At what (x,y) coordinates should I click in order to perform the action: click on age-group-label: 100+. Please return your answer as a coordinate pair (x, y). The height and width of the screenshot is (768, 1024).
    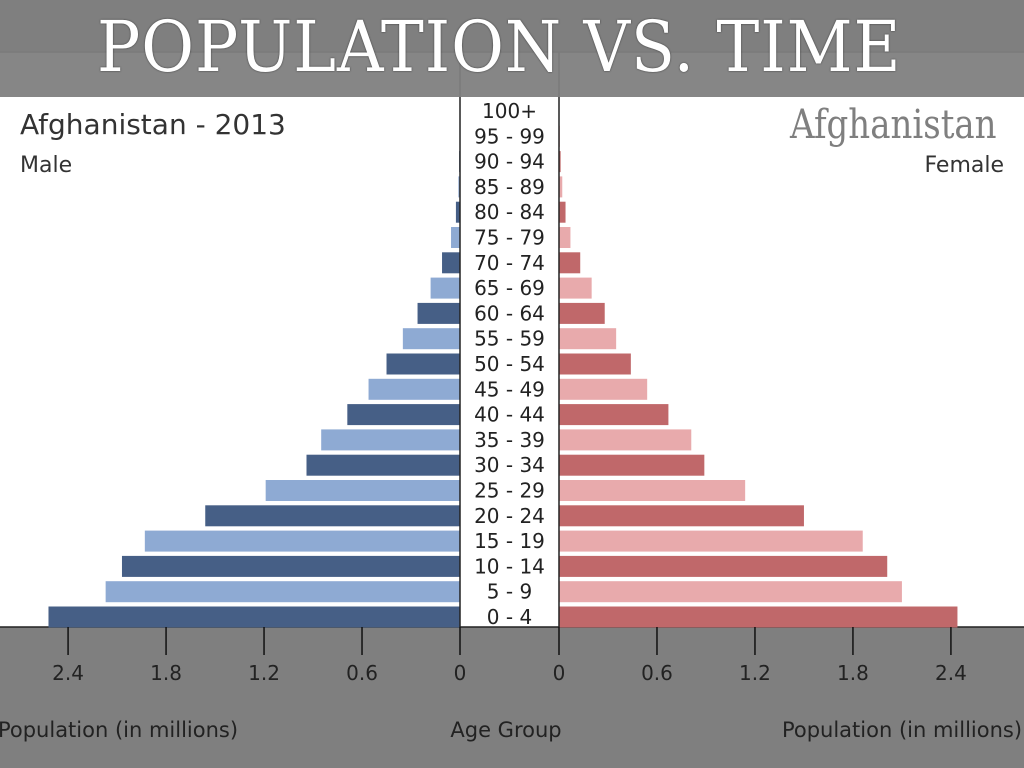
    Looking at the image, I should click on (509, 111).